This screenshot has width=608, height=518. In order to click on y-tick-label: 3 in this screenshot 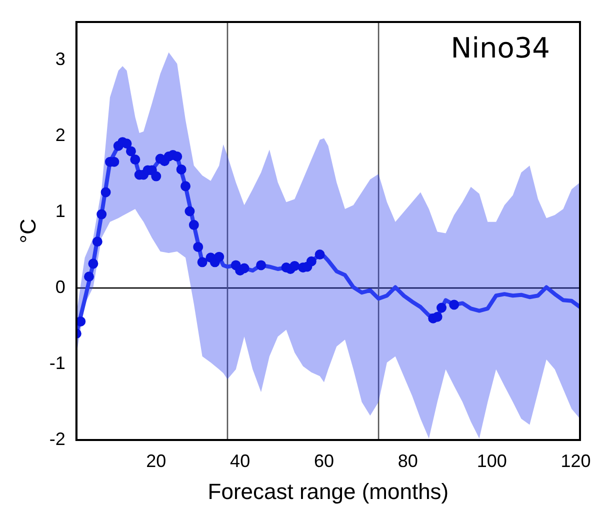, I will do `click(60, 58)`.